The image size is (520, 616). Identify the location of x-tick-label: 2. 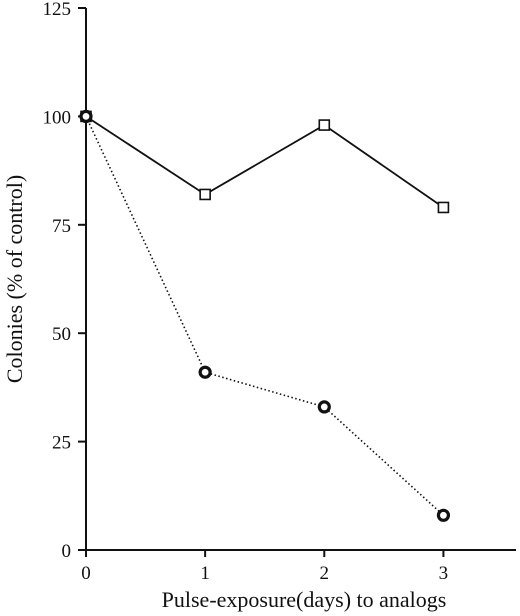
(325, 573).